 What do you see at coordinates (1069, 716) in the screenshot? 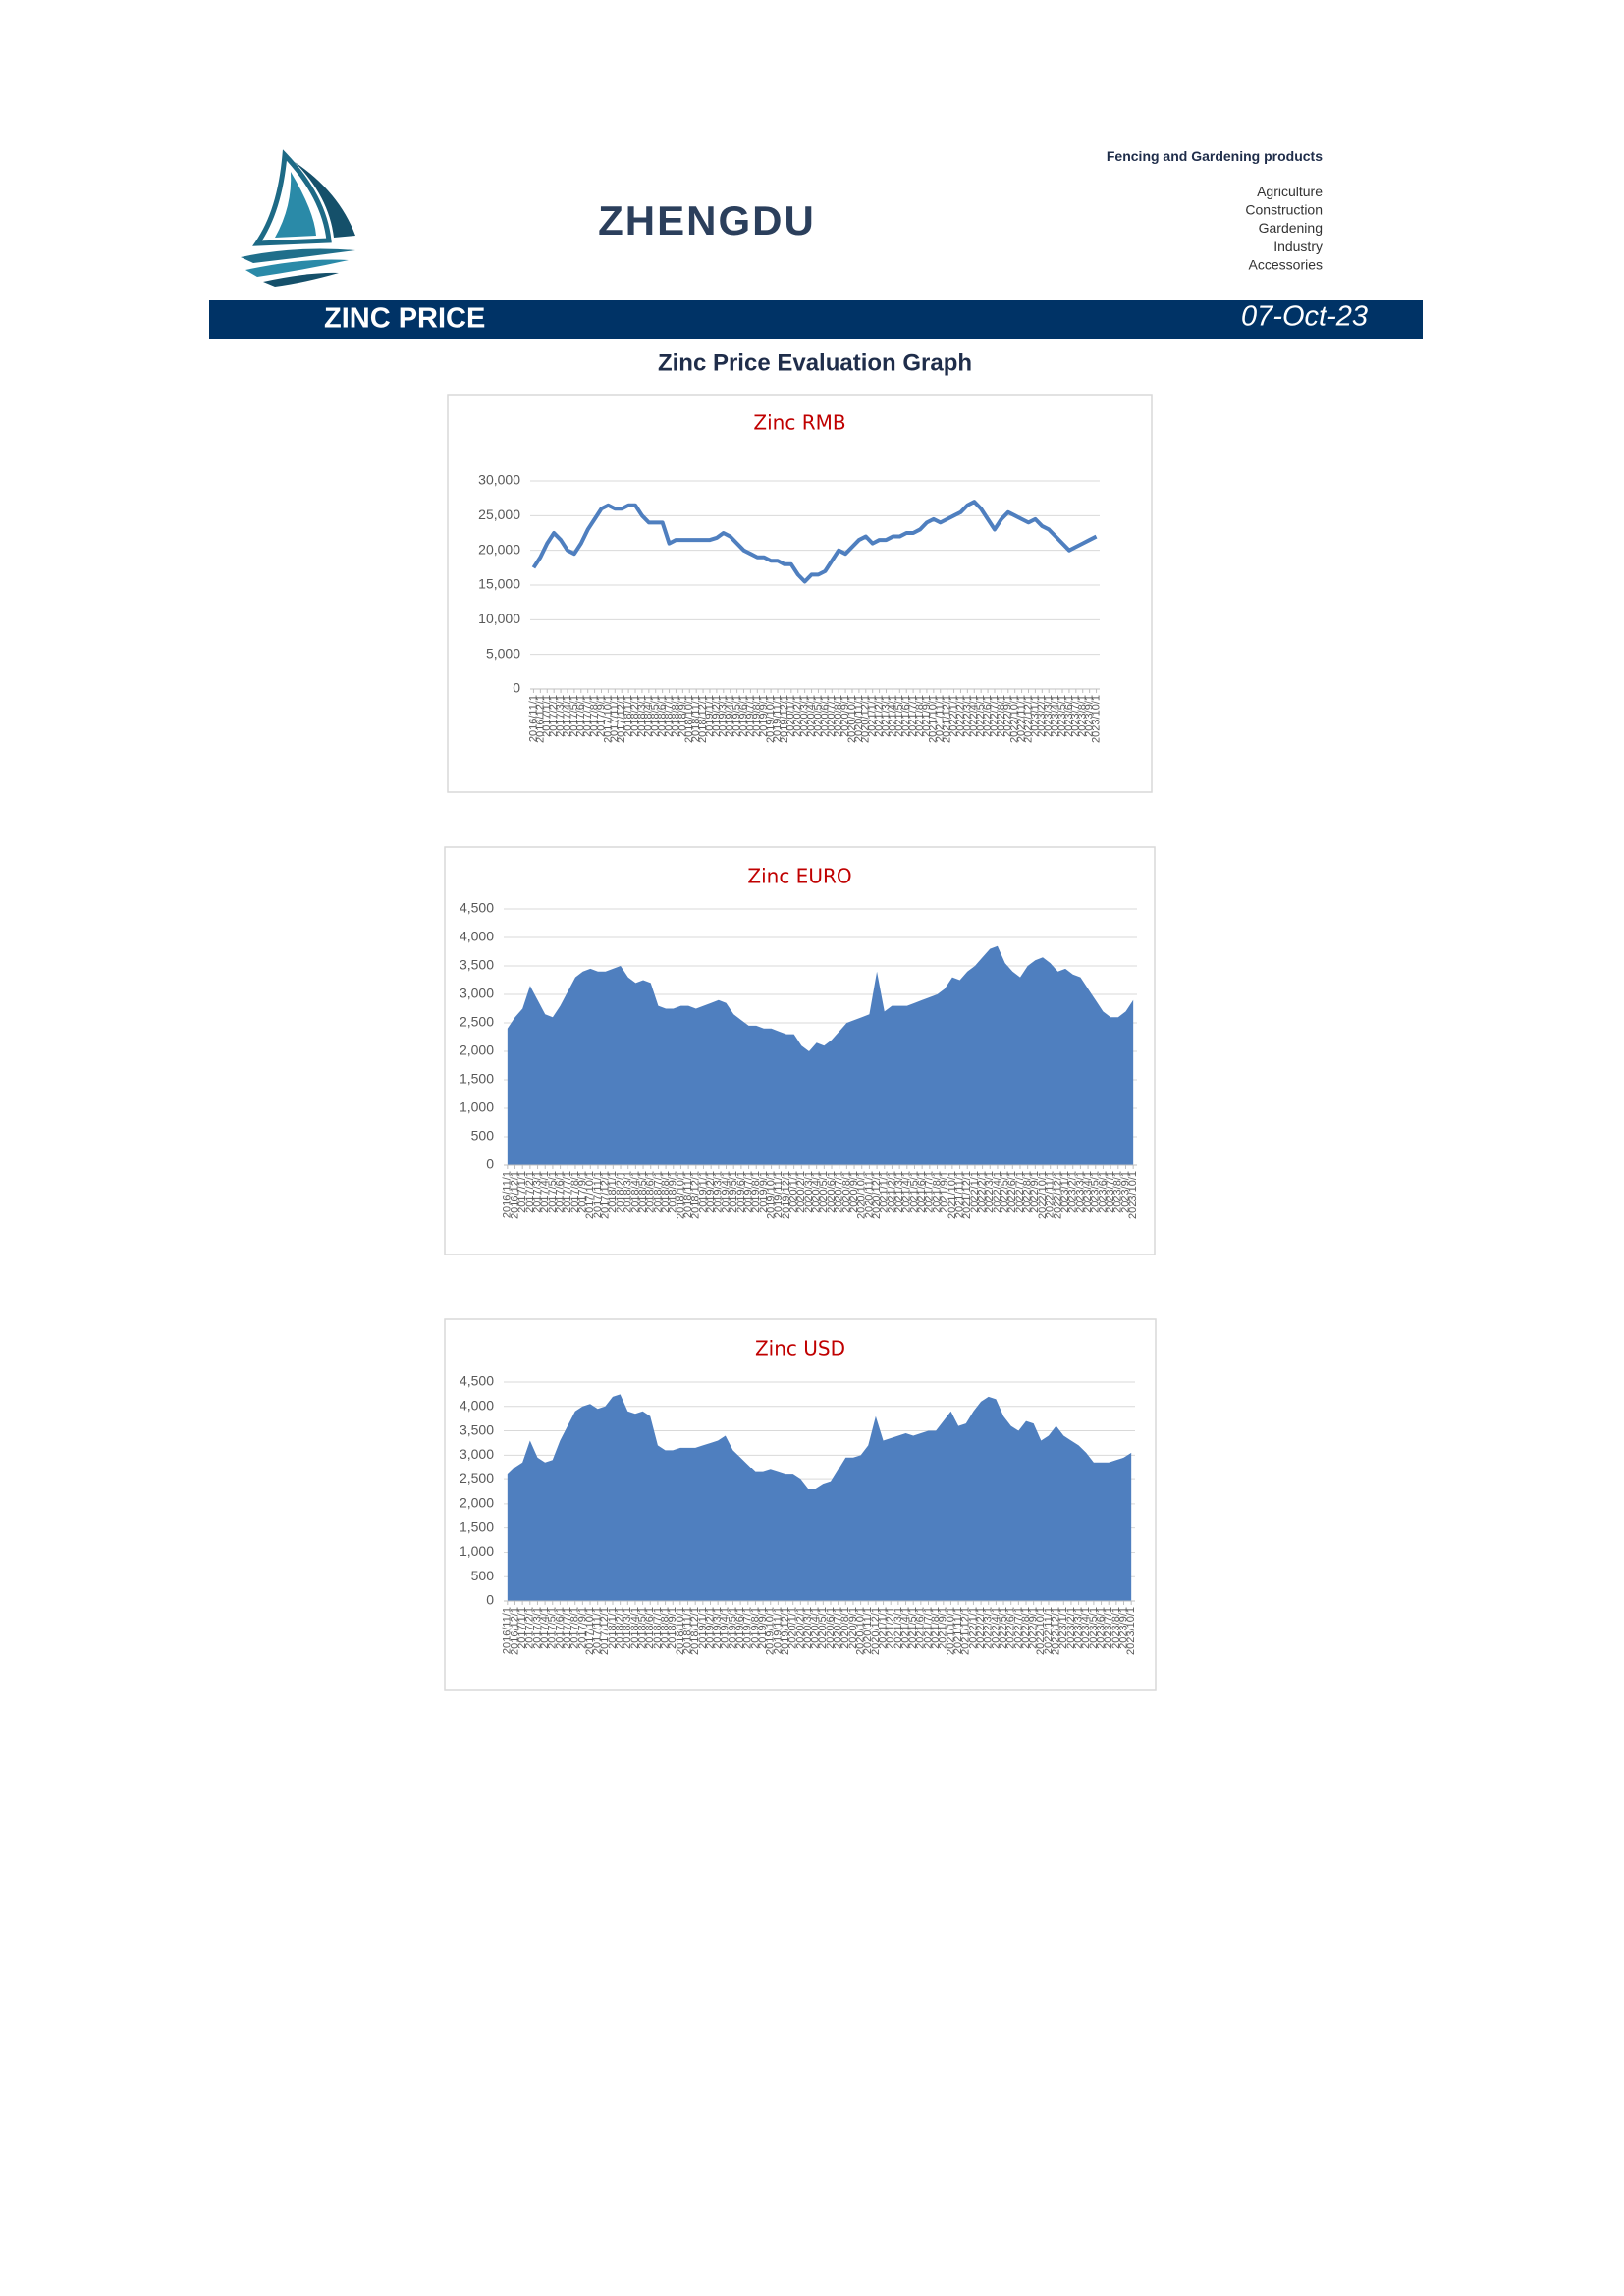
I see `x-tick-label: 2023/6/1` at bounding box center [1069, 716].